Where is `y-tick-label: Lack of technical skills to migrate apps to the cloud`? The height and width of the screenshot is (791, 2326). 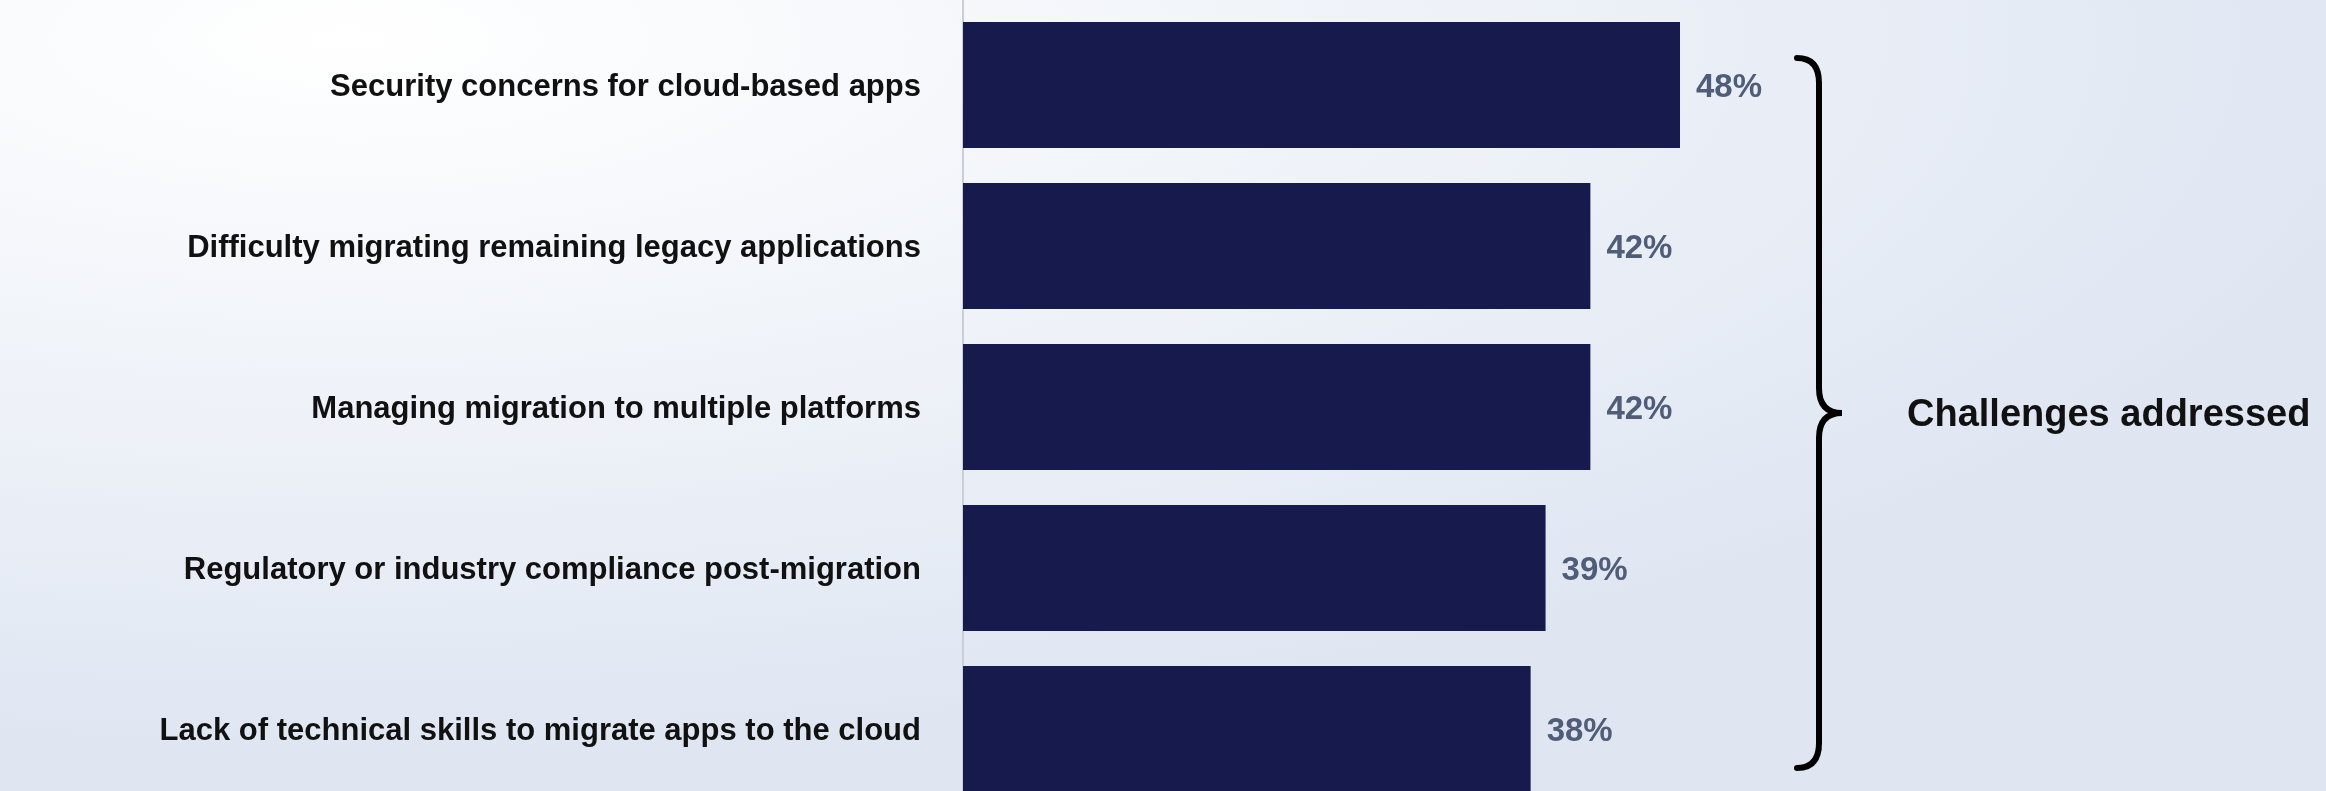
y-tick-label: Lack of technical skills to migrate apps to the cloud is located at coordinates (540, 729).